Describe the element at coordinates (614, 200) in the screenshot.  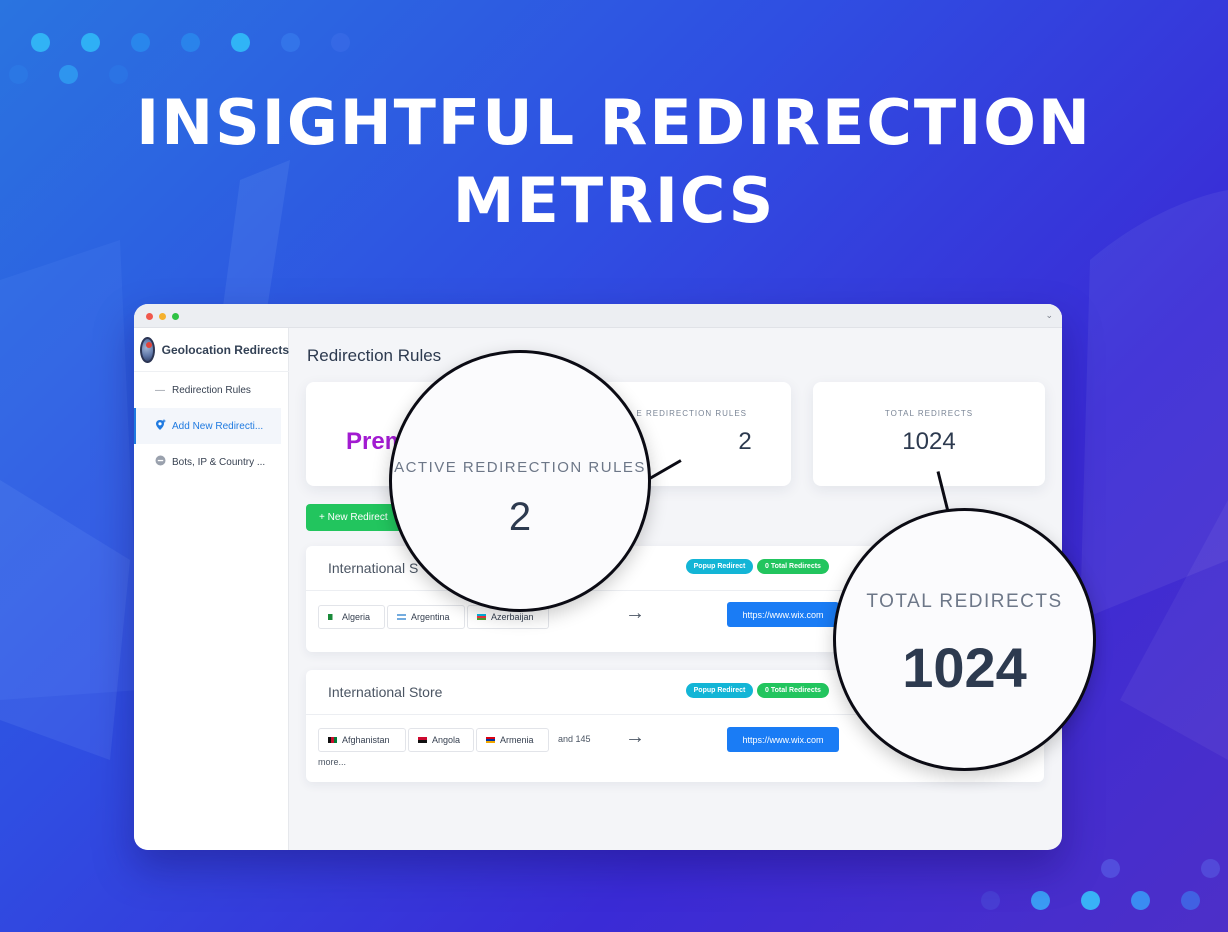
I see `hero-line-2: METRICS` at that location.